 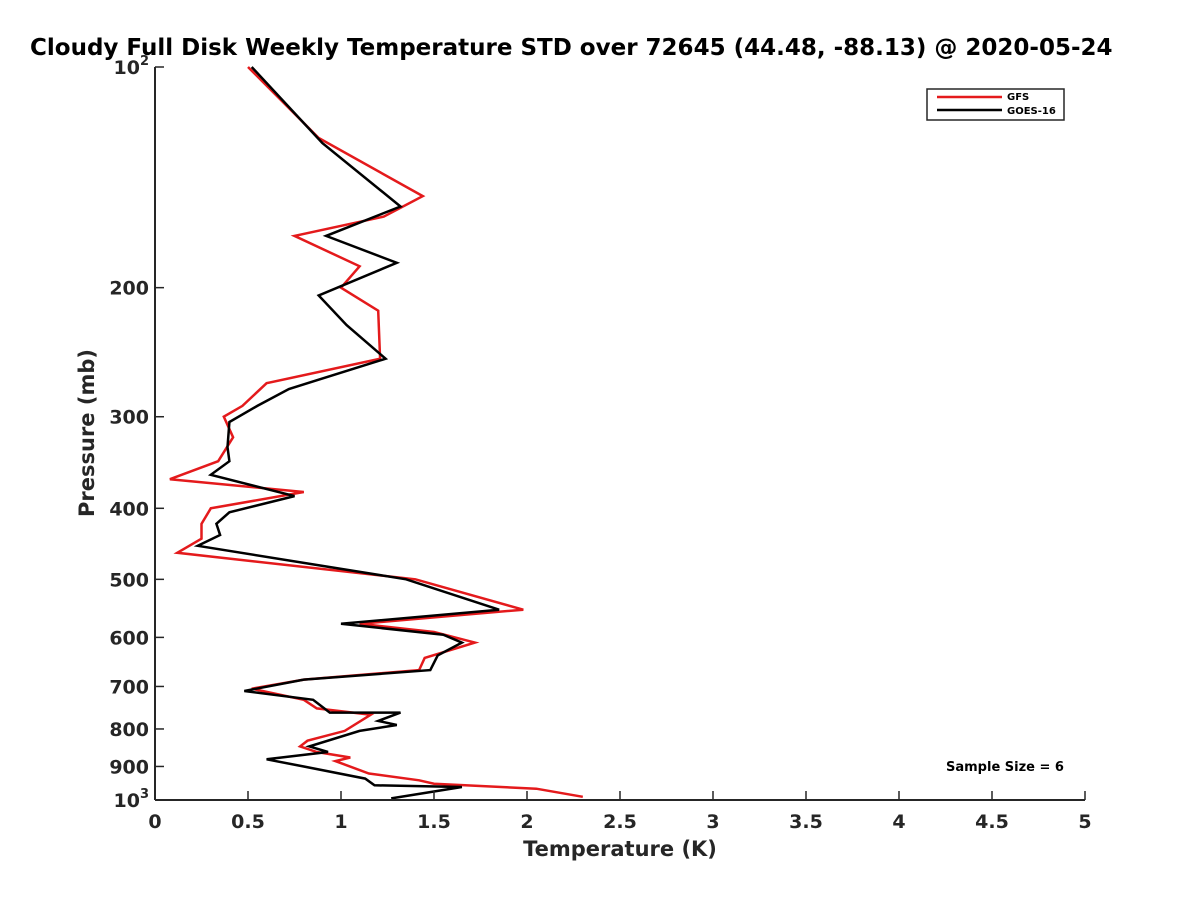 I want to click on x-ticks: 0 0.5 1 1.5 2 2.5 3 3.5 4 4.5 5, so click(x=620, y=812).